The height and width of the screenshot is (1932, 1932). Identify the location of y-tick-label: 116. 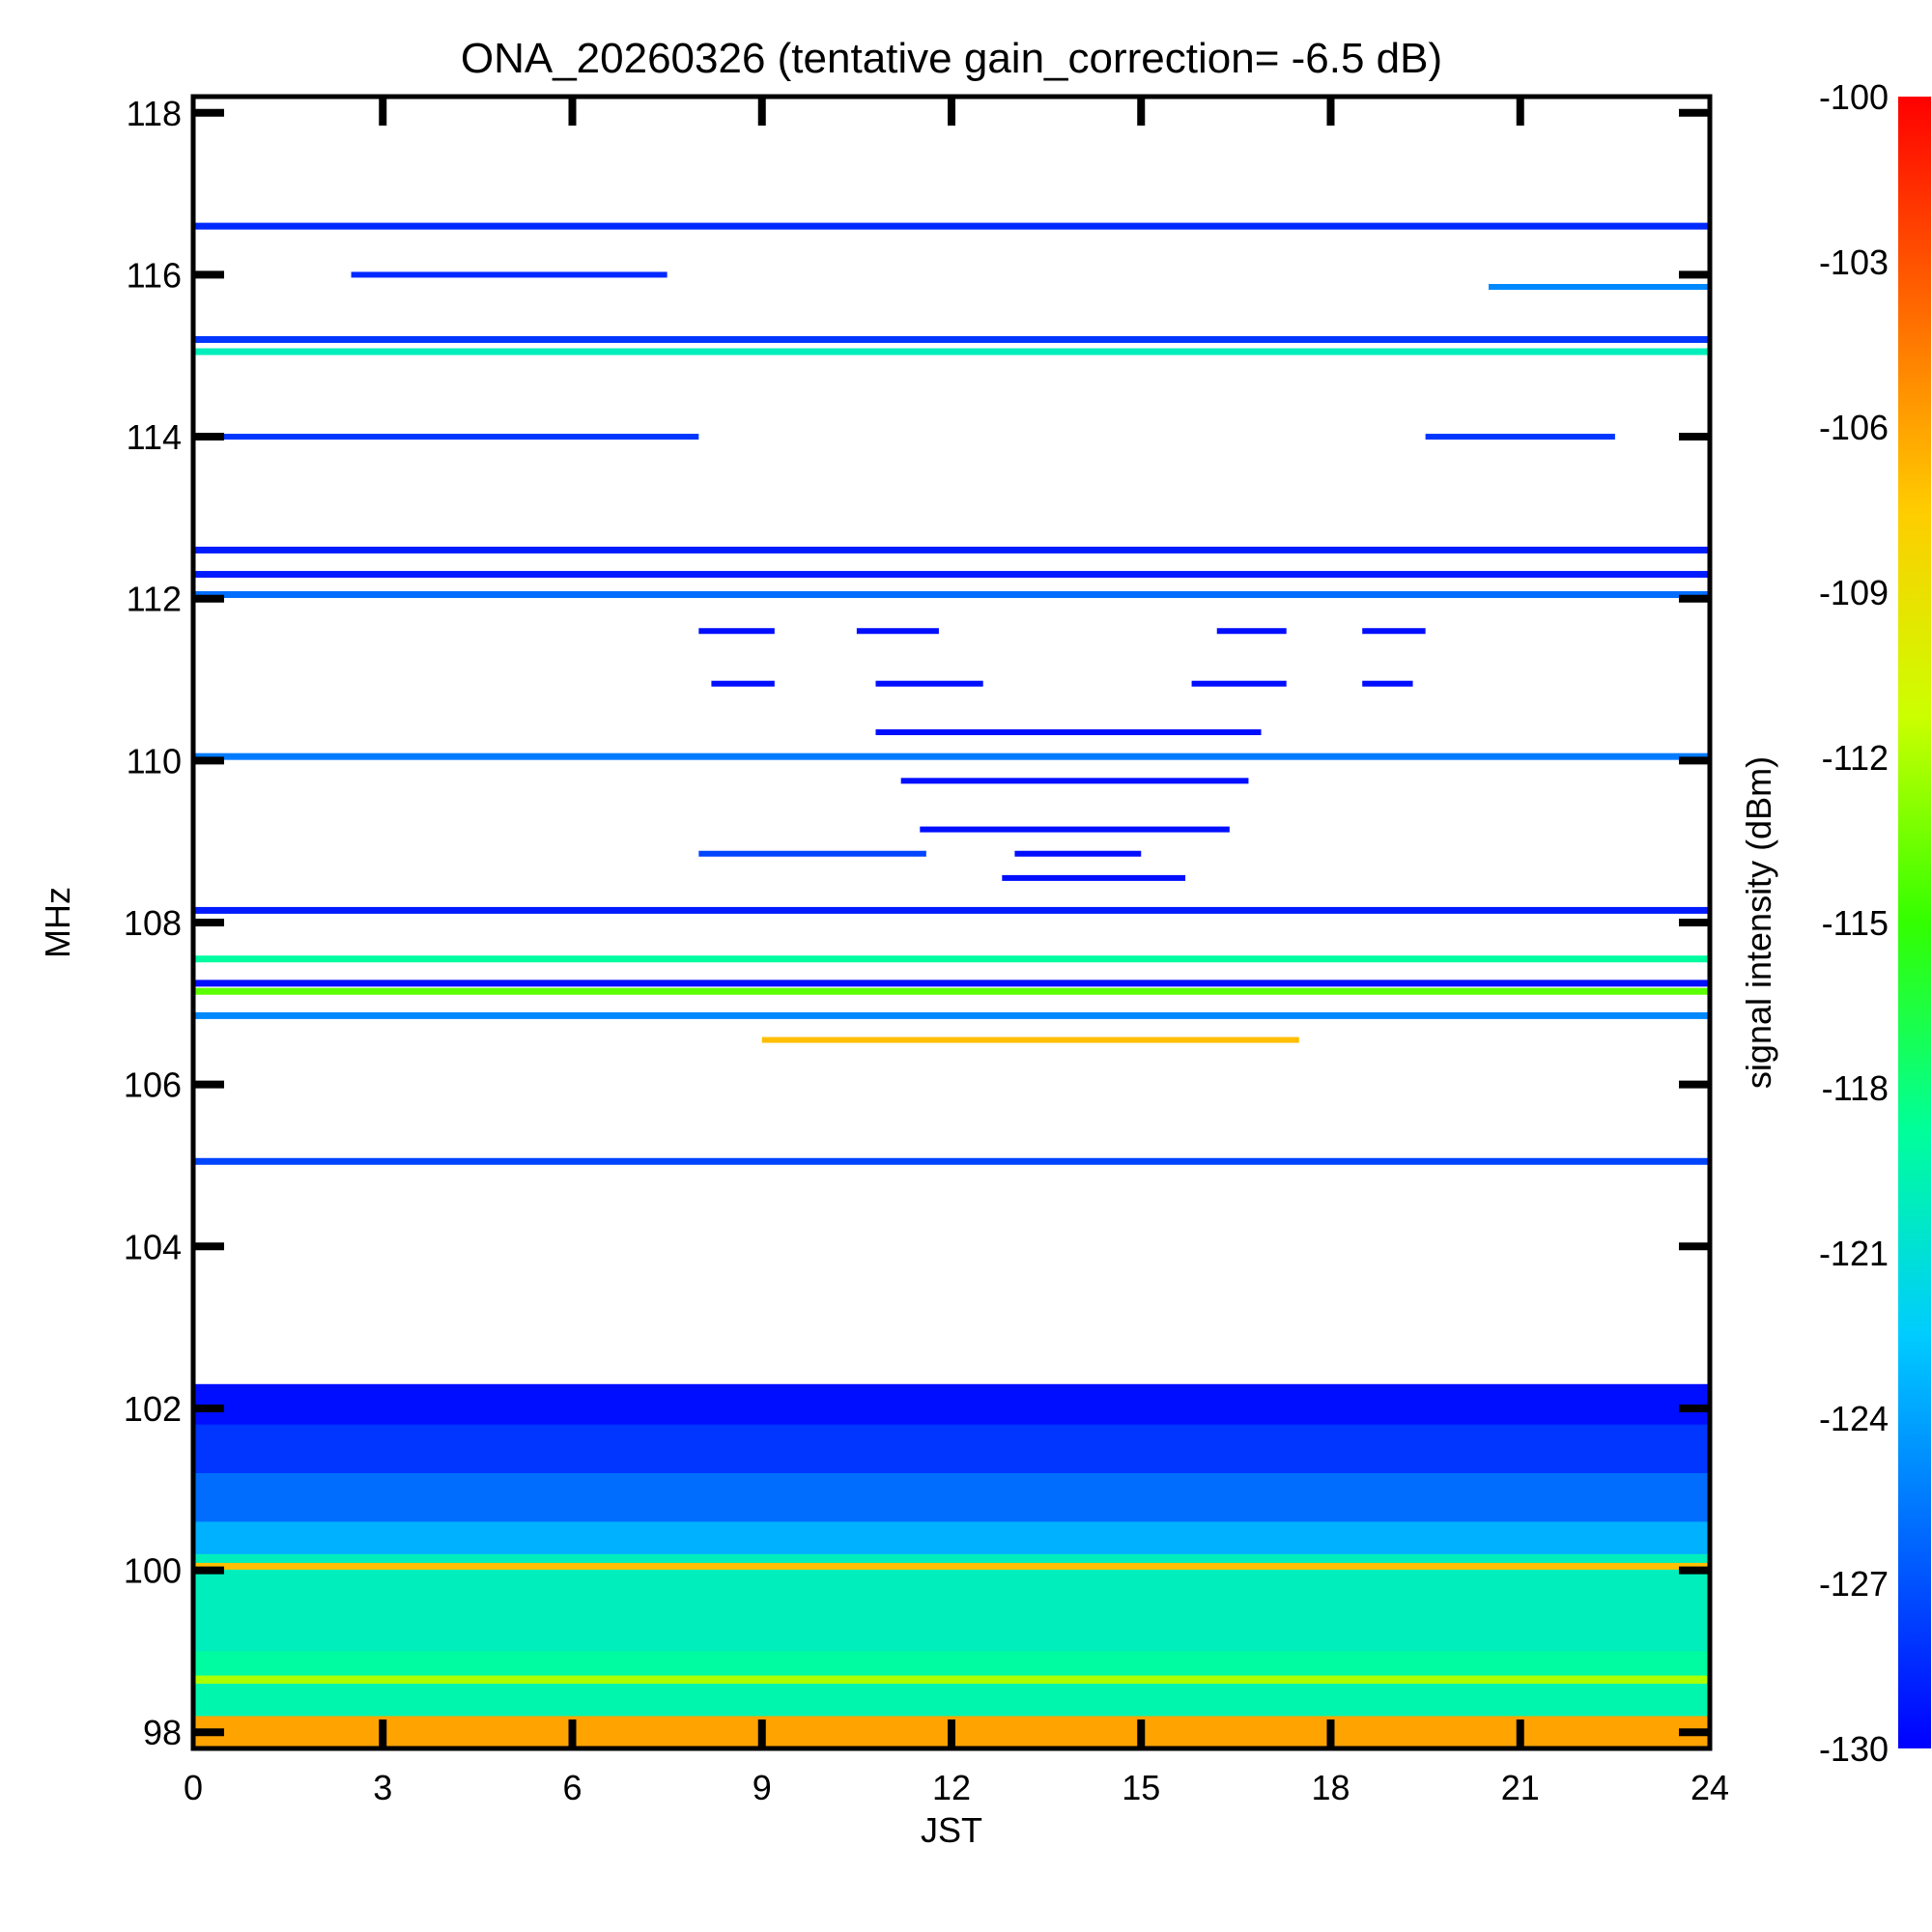
(154, 275).